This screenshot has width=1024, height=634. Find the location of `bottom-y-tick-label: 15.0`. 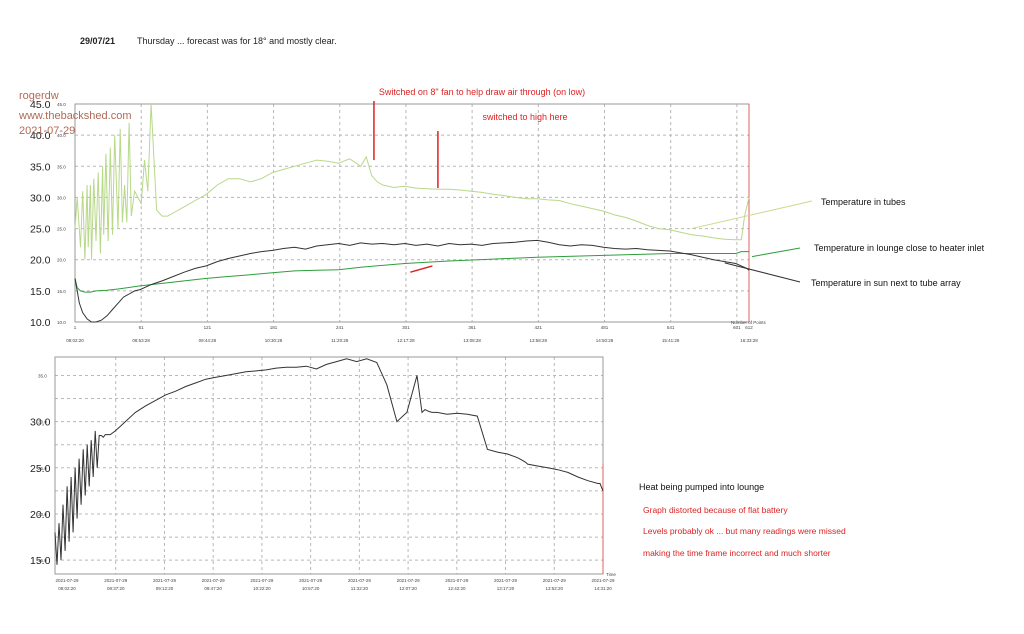

bottom-y-tick-label: 15.0 is located at coordinates (40, 561).